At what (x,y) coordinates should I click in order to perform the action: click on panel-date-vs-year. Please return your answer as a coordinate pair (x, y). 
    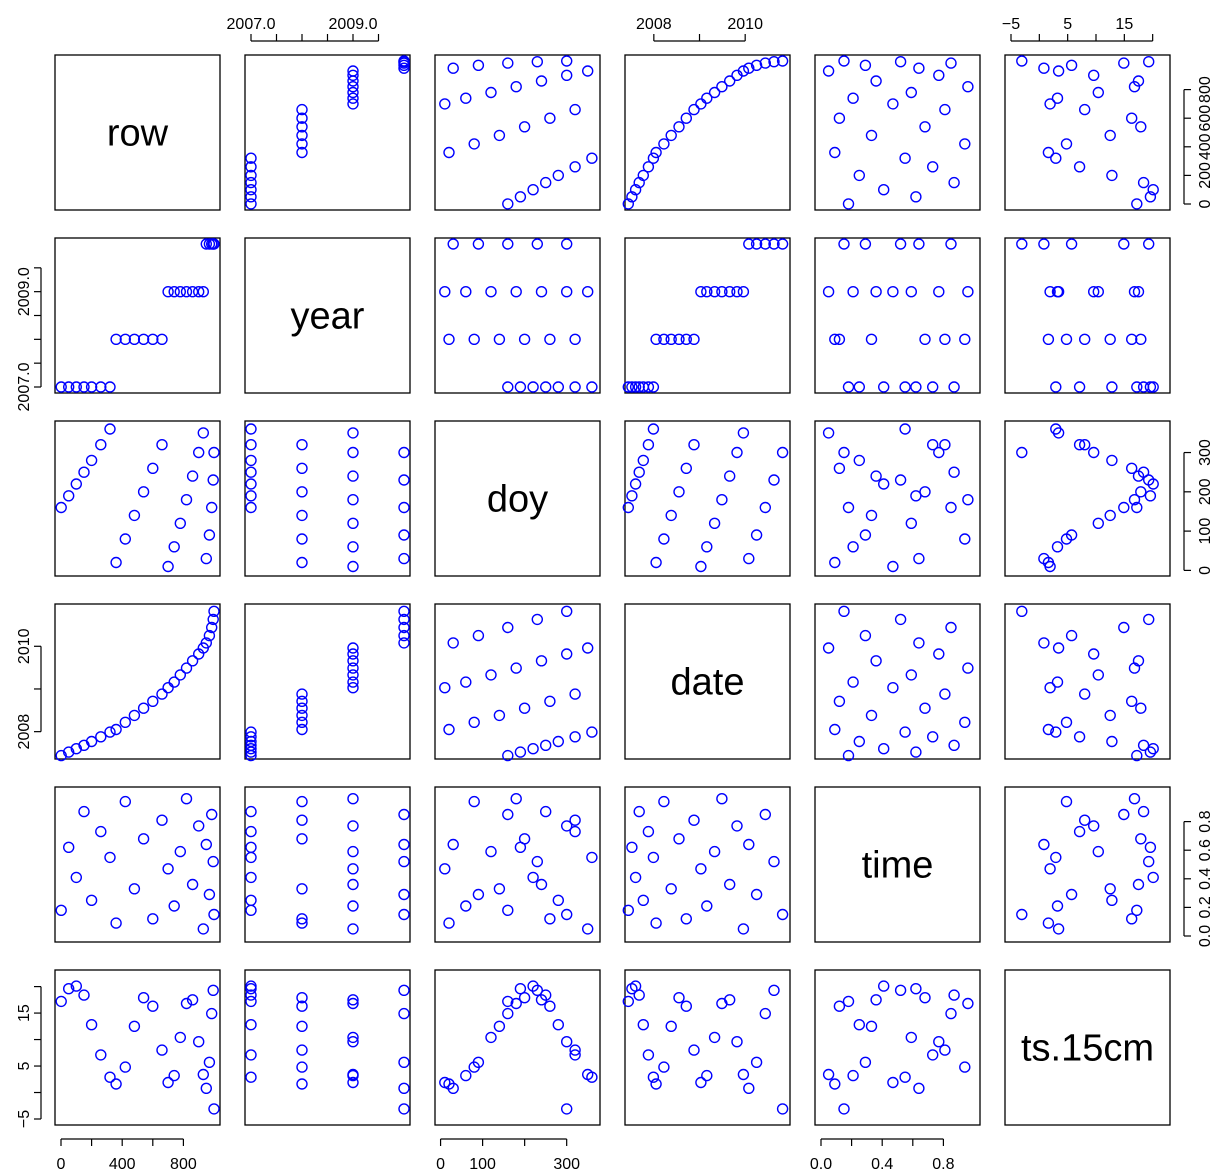
    Looking at the image, I should click on (327, 681).